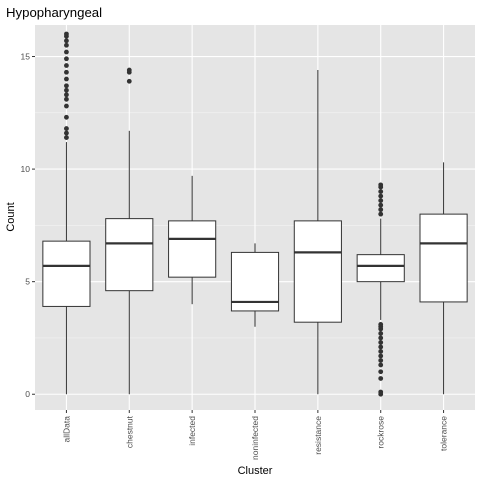 Image resolution: width=480 pixels, height=480 pixels. Describe the element at coordinates (255, 285) in the screenshot. I see `box-group-noninfected` at that location.